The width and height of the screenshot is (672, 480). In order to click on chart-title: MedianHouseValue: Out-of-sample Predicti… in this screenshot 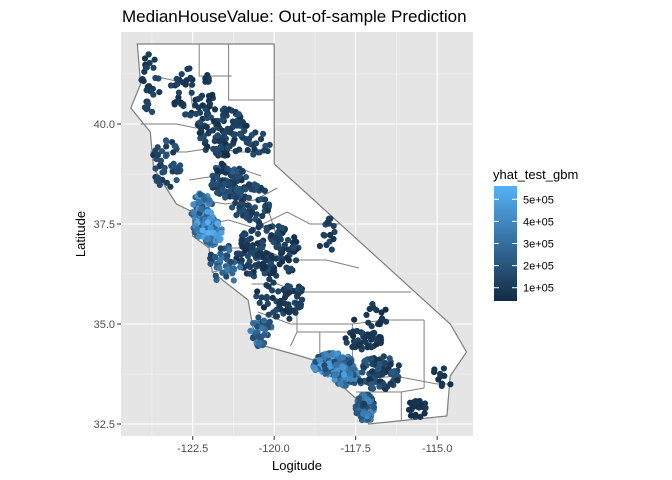, I will do `click(294, 16)`.